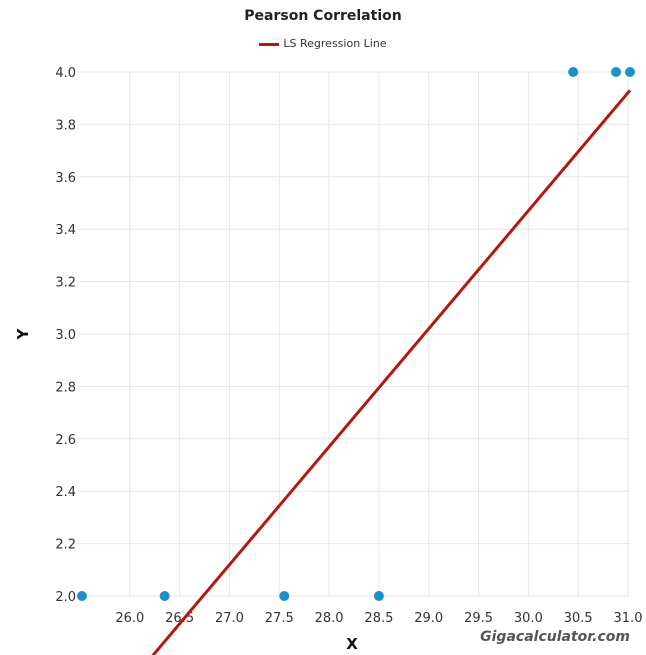  I want to click on x-tick-label: 31.0, so click(628, 618).